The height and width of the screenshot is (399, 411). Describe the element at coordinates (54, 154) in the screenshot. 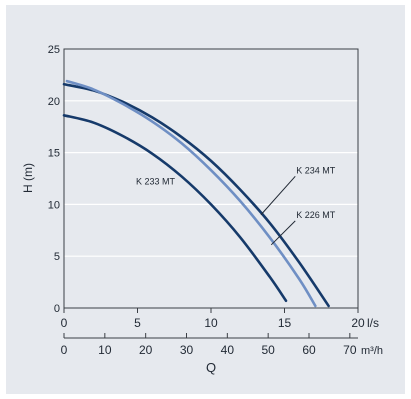

I see `y-tick-label: 15` at that location.